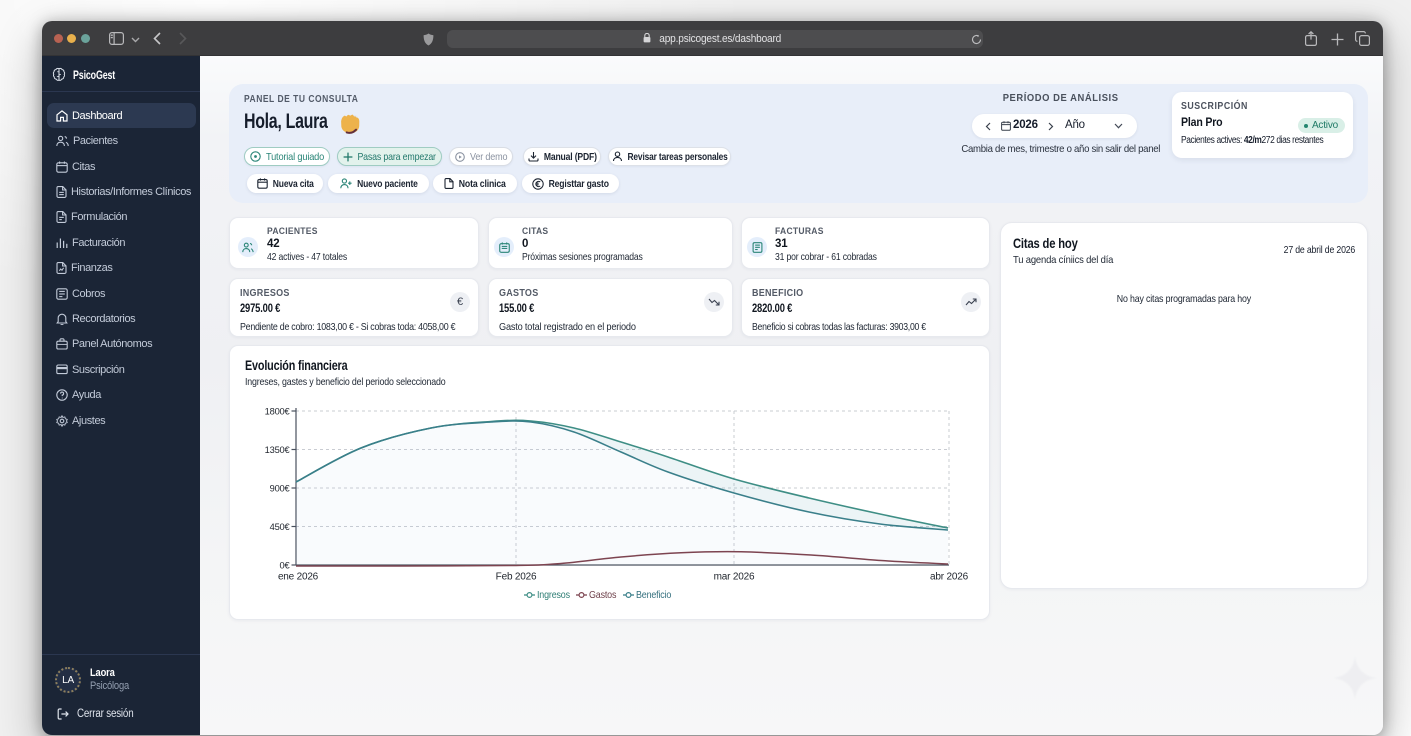 The image size is (1411, 736). What do you see at coordinates (298, 577) in the screenshot?
I see `svg-text: ene 2026` at bounding box center [298, 577].